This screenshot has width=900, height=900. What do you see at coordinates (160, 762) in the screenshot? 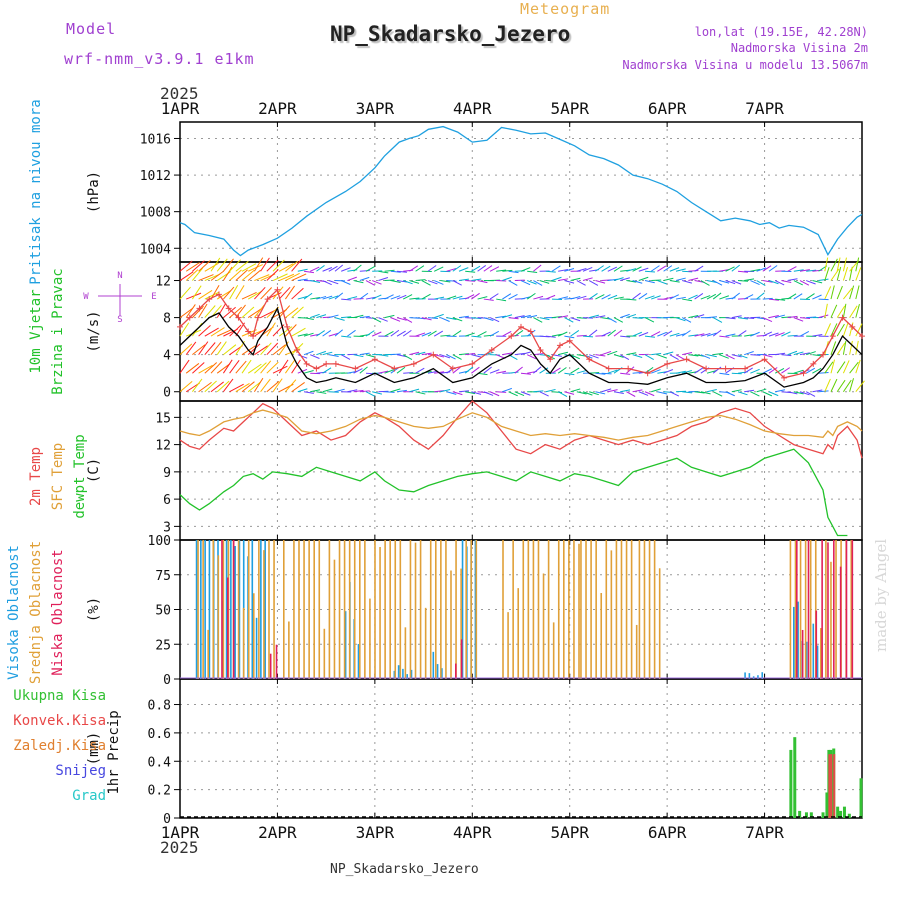
I see `y-tick-label: 0.4` at bounding box center [160, 762].